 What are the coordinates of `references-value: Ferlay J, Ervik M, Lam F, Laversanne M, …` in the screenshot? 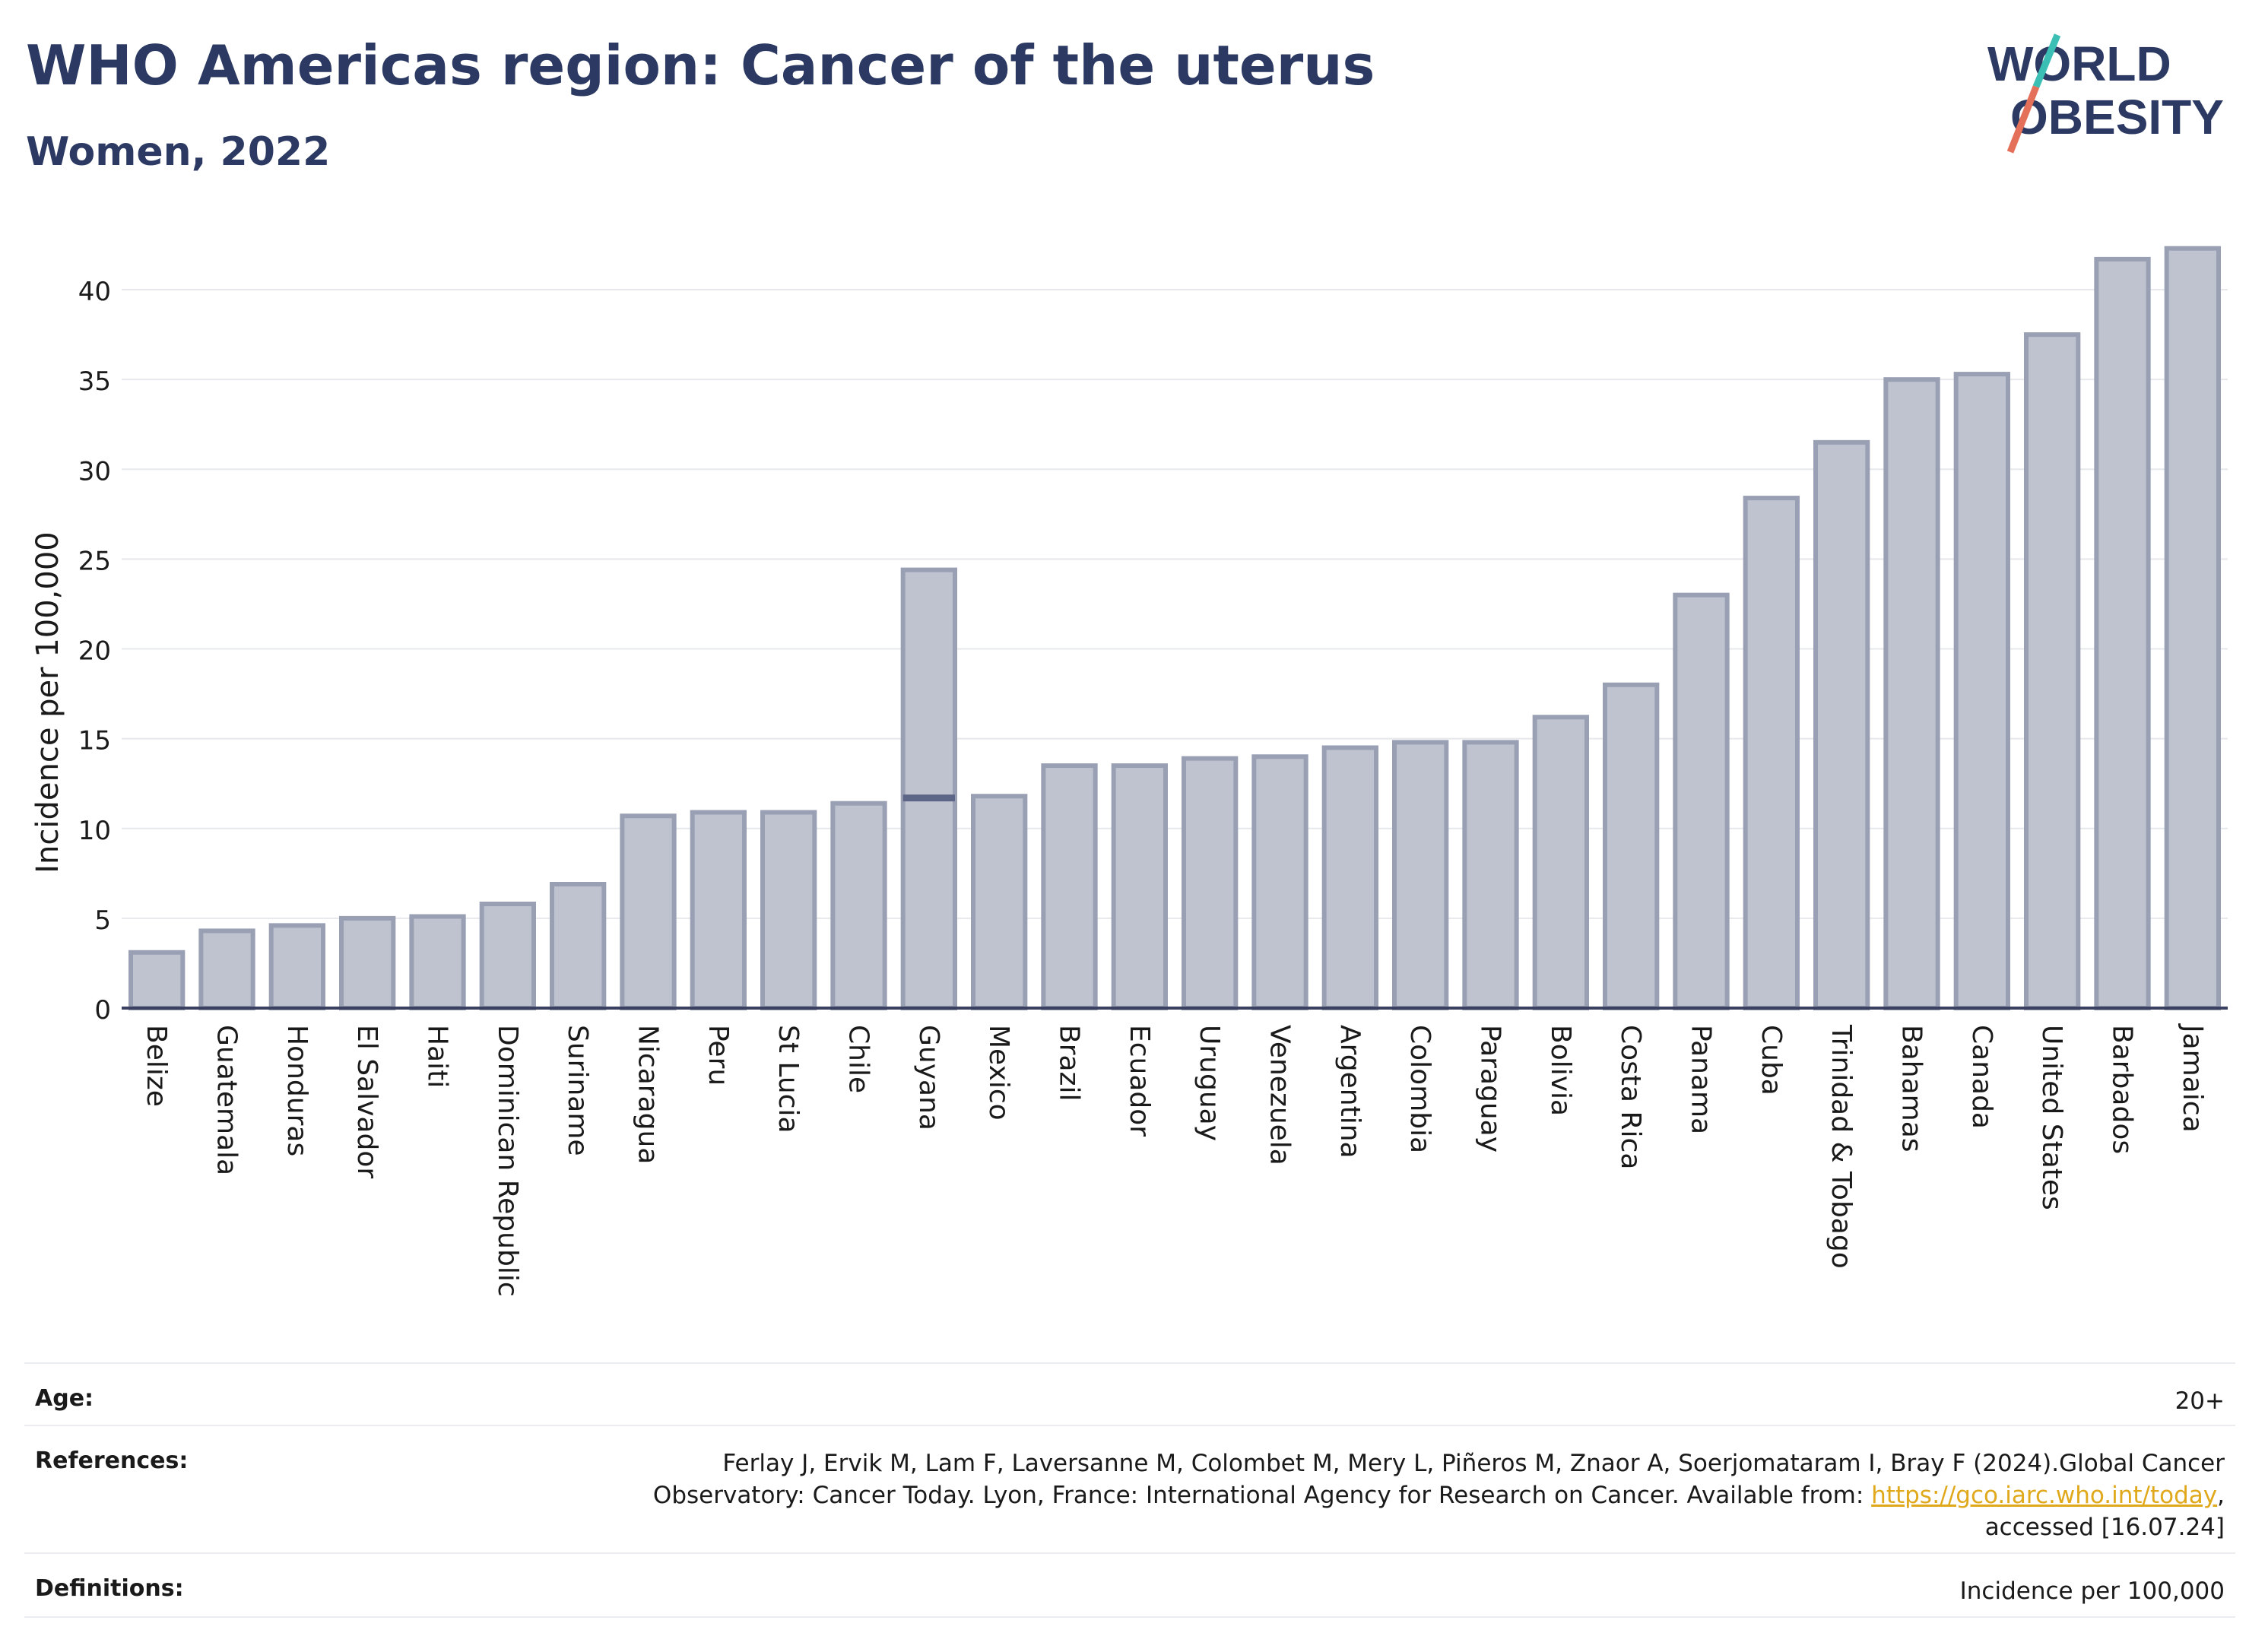 It's located at (1439, 1495).